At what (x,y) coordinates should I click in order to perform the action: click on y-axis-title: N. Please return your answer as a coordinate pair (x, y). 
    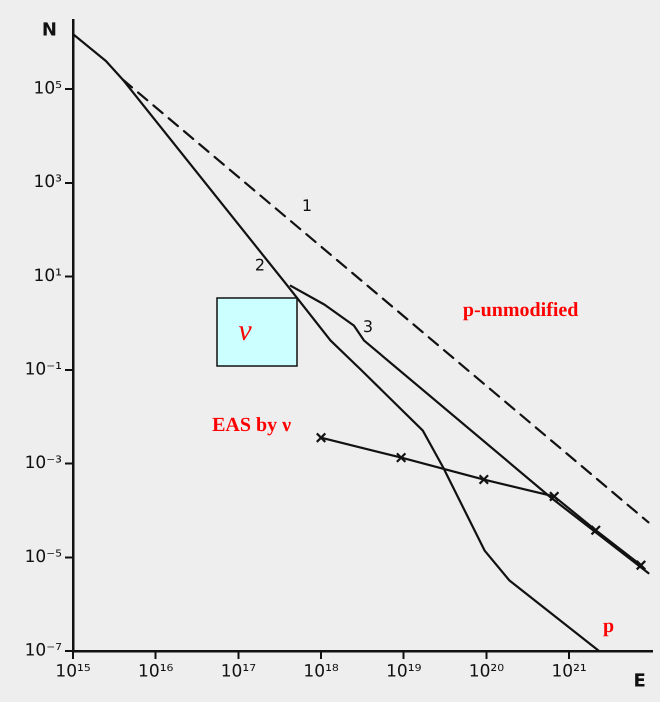
    Looking at the image, I should click on (49, 30).